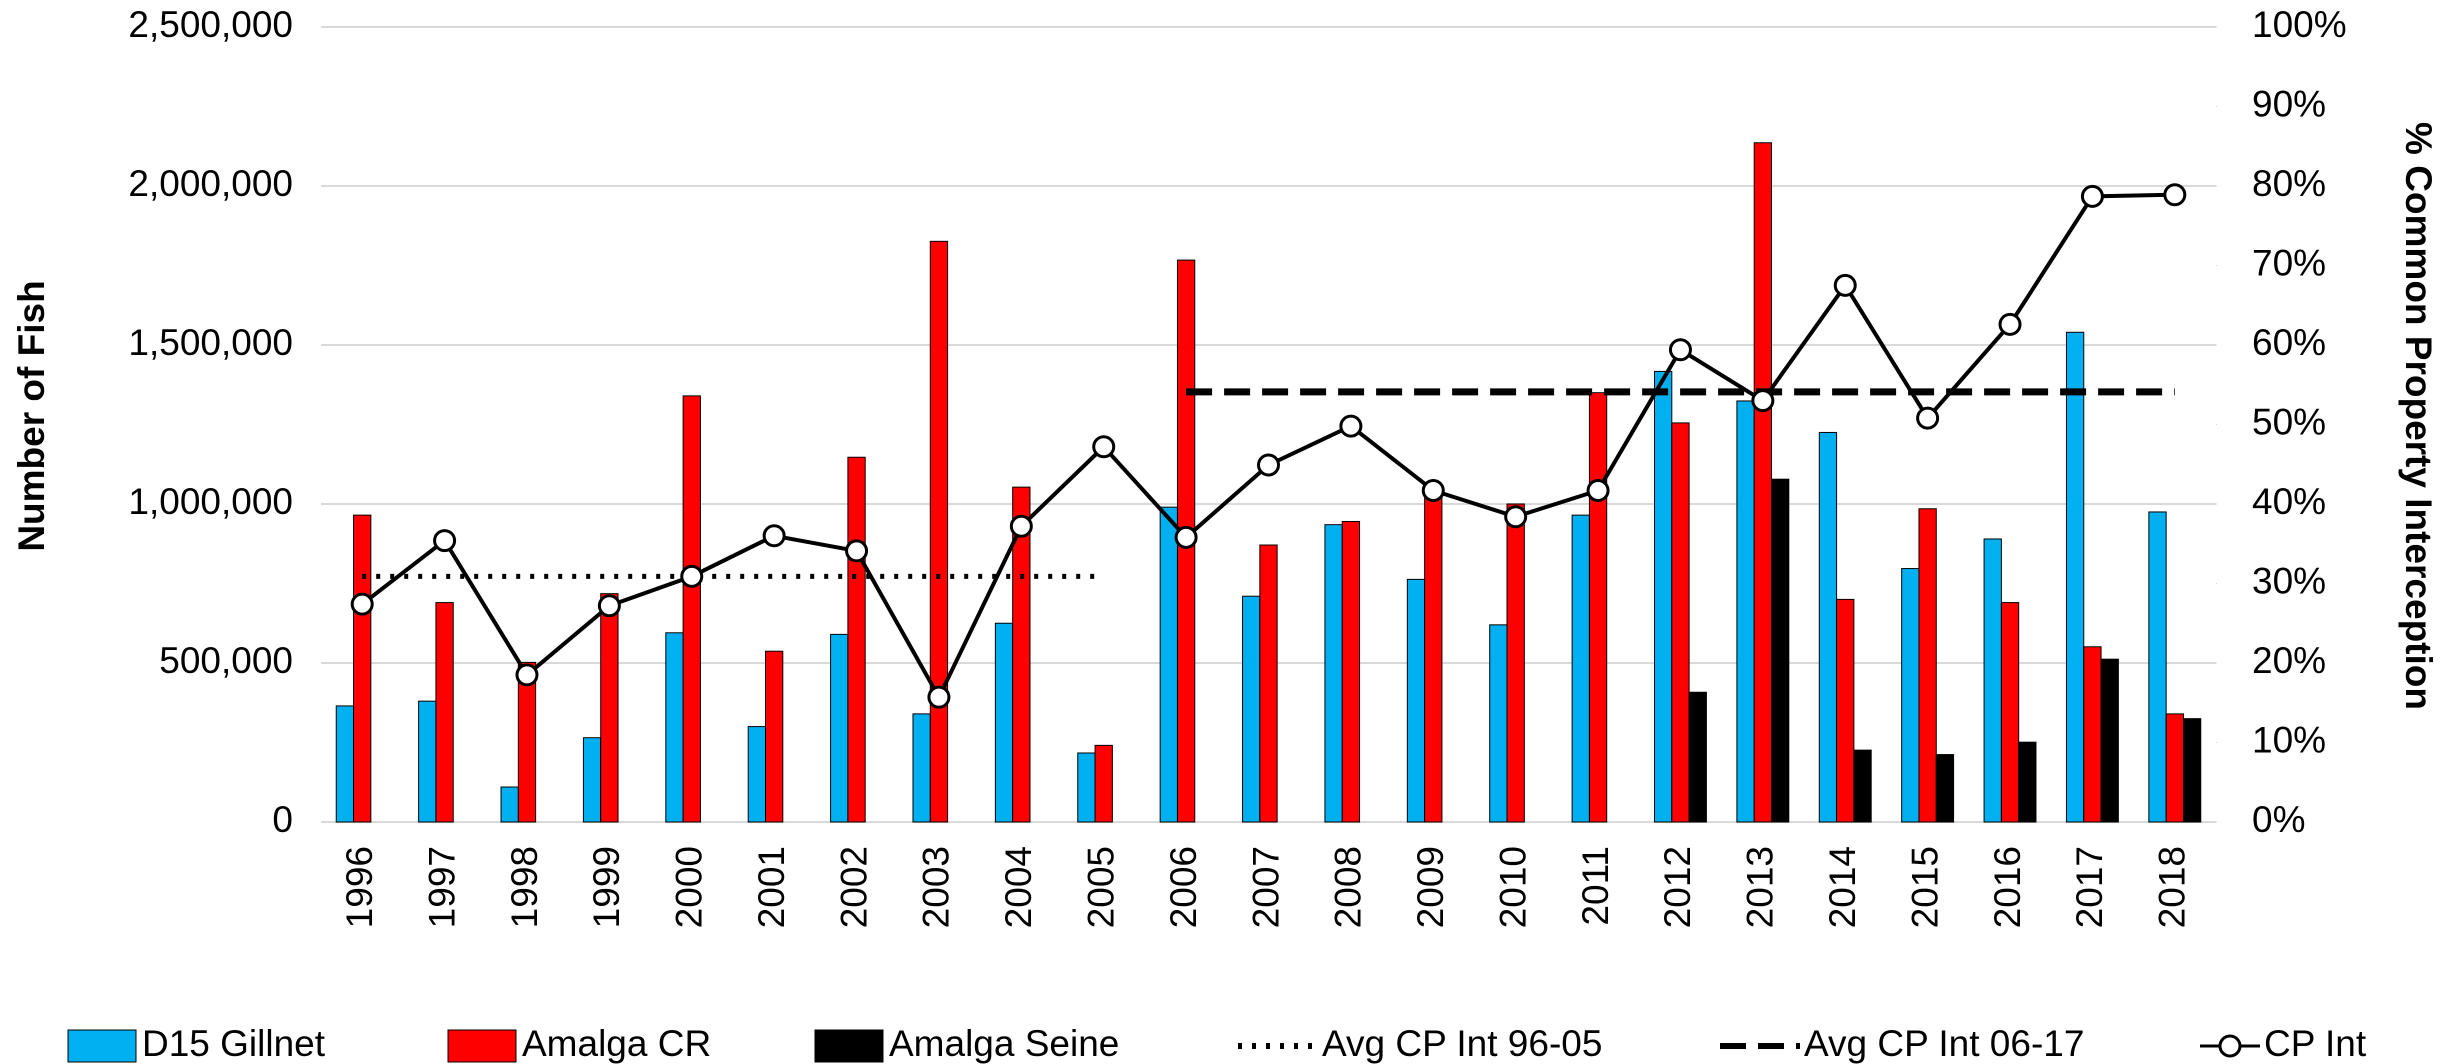  Describe the element at coordinates (210, 501) in the screenshot. I see `y-tick-label: 1,000,000` at that location.